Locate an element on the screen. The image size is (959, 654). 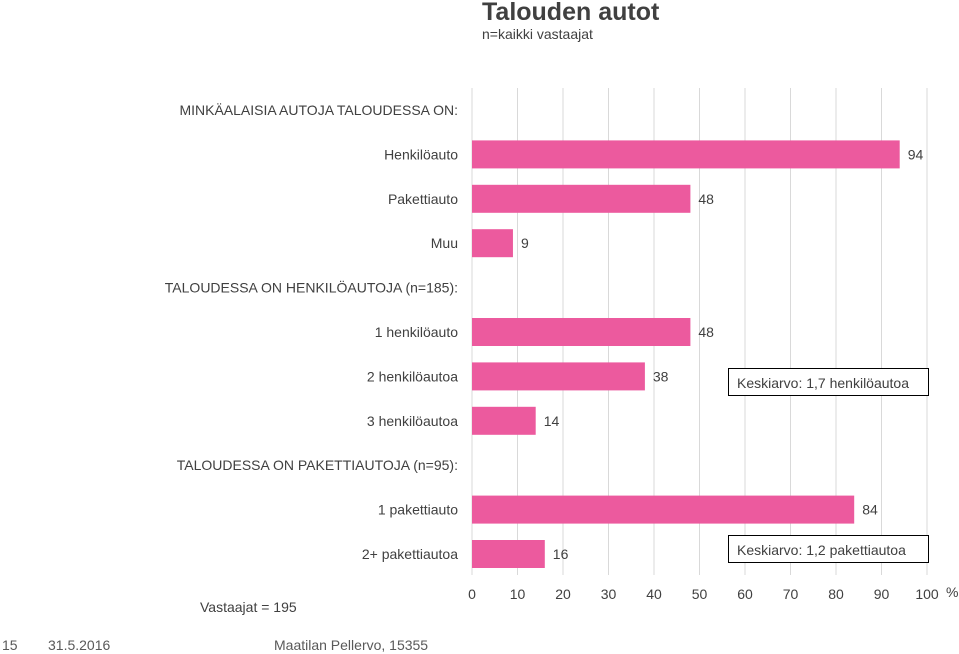
data-label: 38 is located at coordinates (661, 376).